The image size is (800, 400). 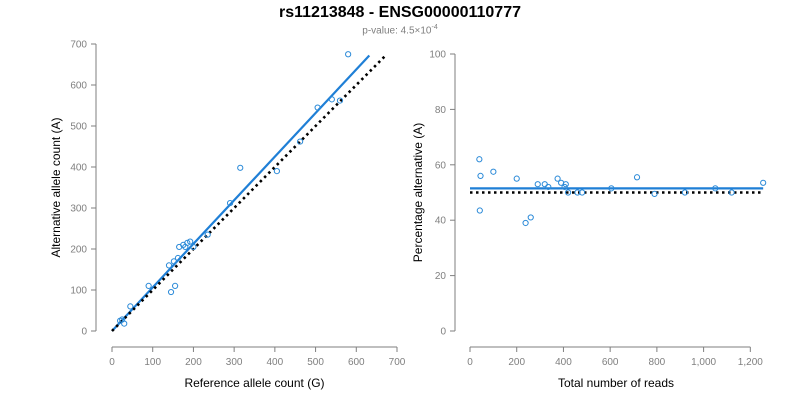 I want to click on p-value-text: p-value: 4.5×10, so click(x=397, y=31).